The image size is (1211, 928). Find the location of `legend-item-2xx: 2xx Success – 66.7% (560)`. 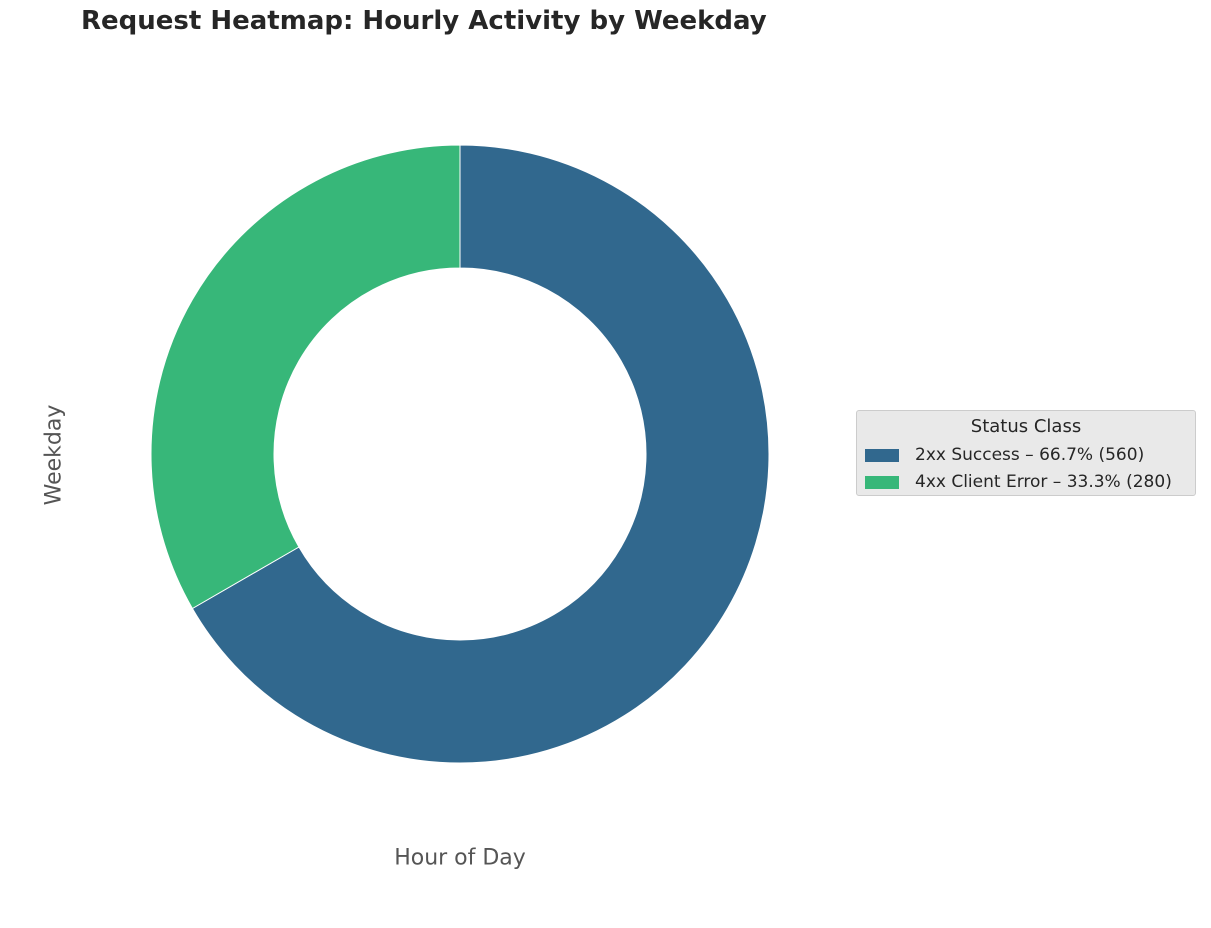

legend-item-2xx: 2xx Success – 66.7% (560) is located at coordinates (1004, 455).